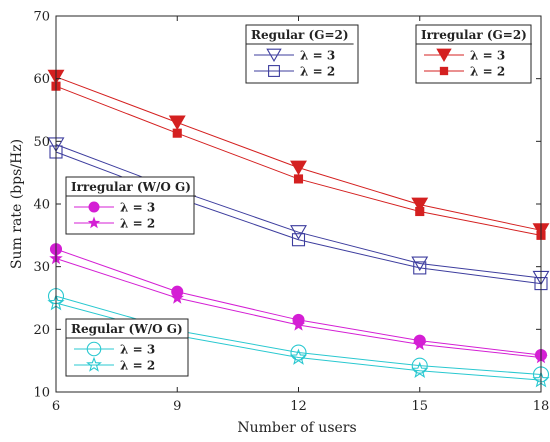  What do you see at coordinates (444, 71) in the screenshot?
I see `legend-1-entry-1-marker` at bounding box center [444, 71].